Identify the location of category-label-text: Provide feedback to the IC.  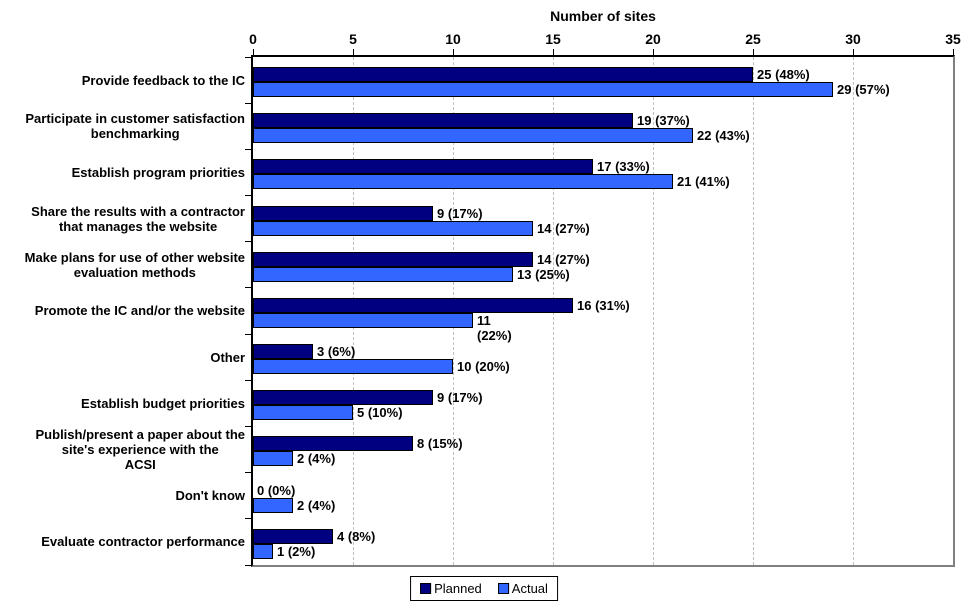
(163, 80).